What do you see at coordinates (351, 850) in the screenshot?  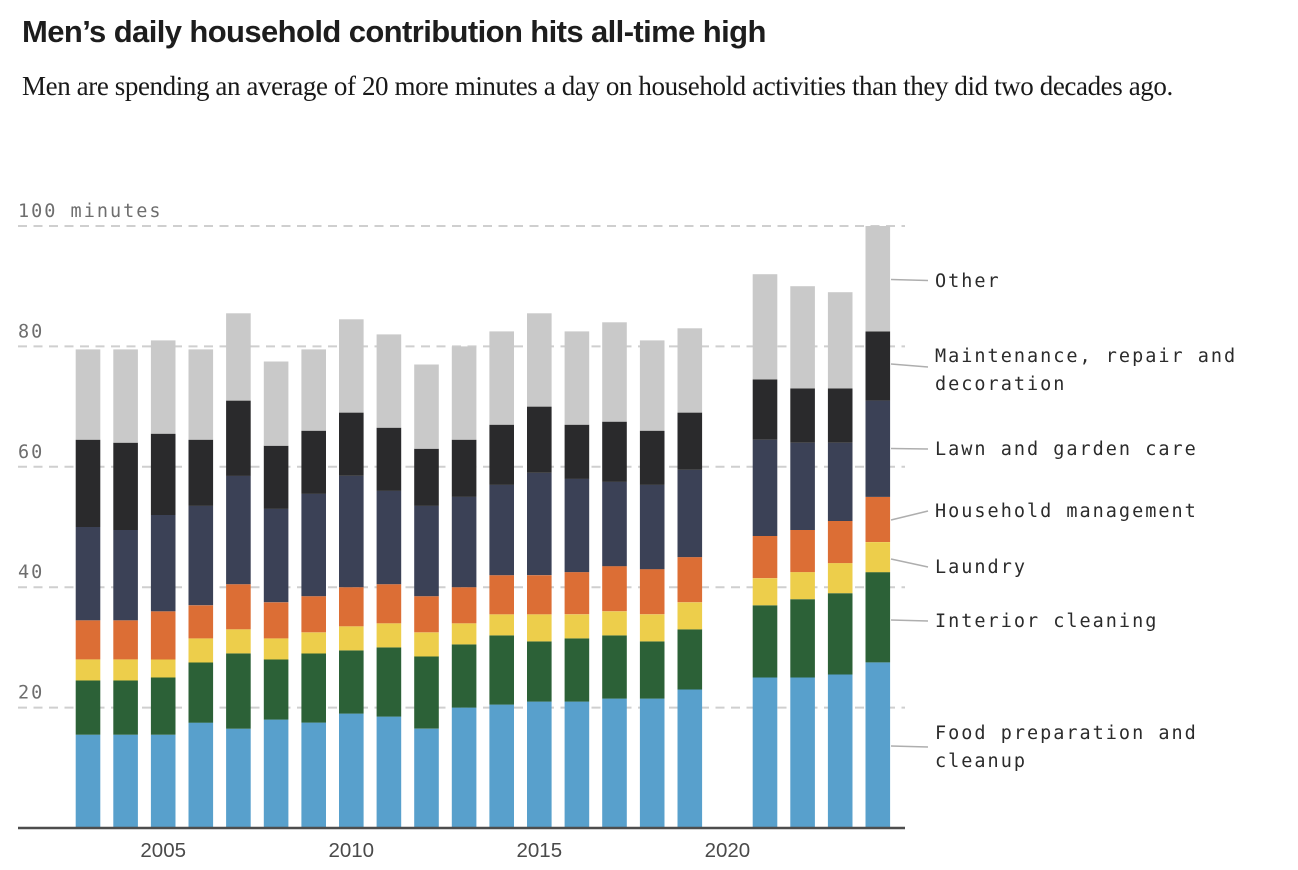 I see `x-tick-label: 2010` at bounding box center [351, 850].